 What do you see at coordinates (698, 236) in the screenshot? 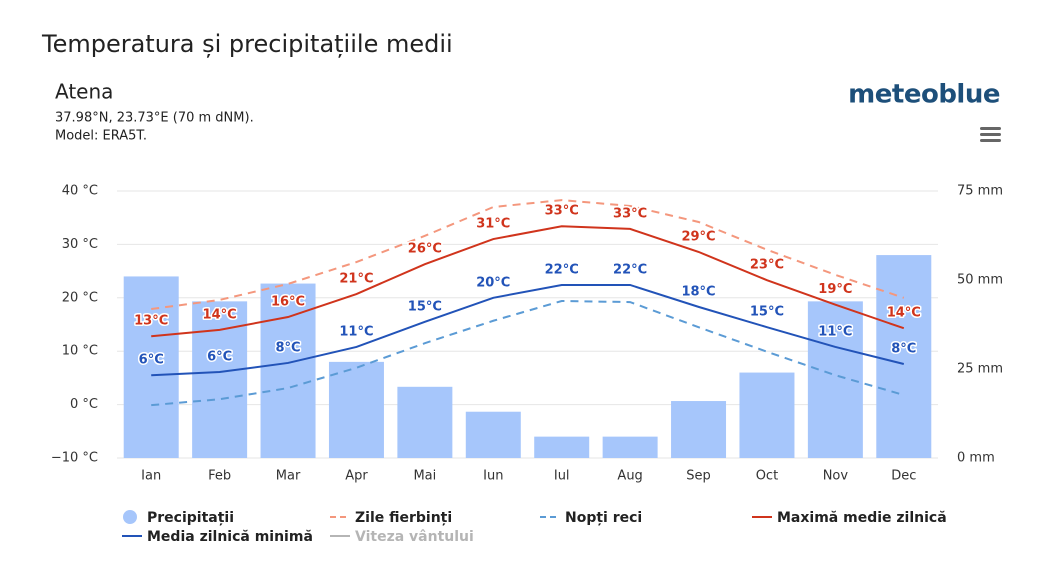
I see `data-label: 29°C` at bounding box center [698, 236].